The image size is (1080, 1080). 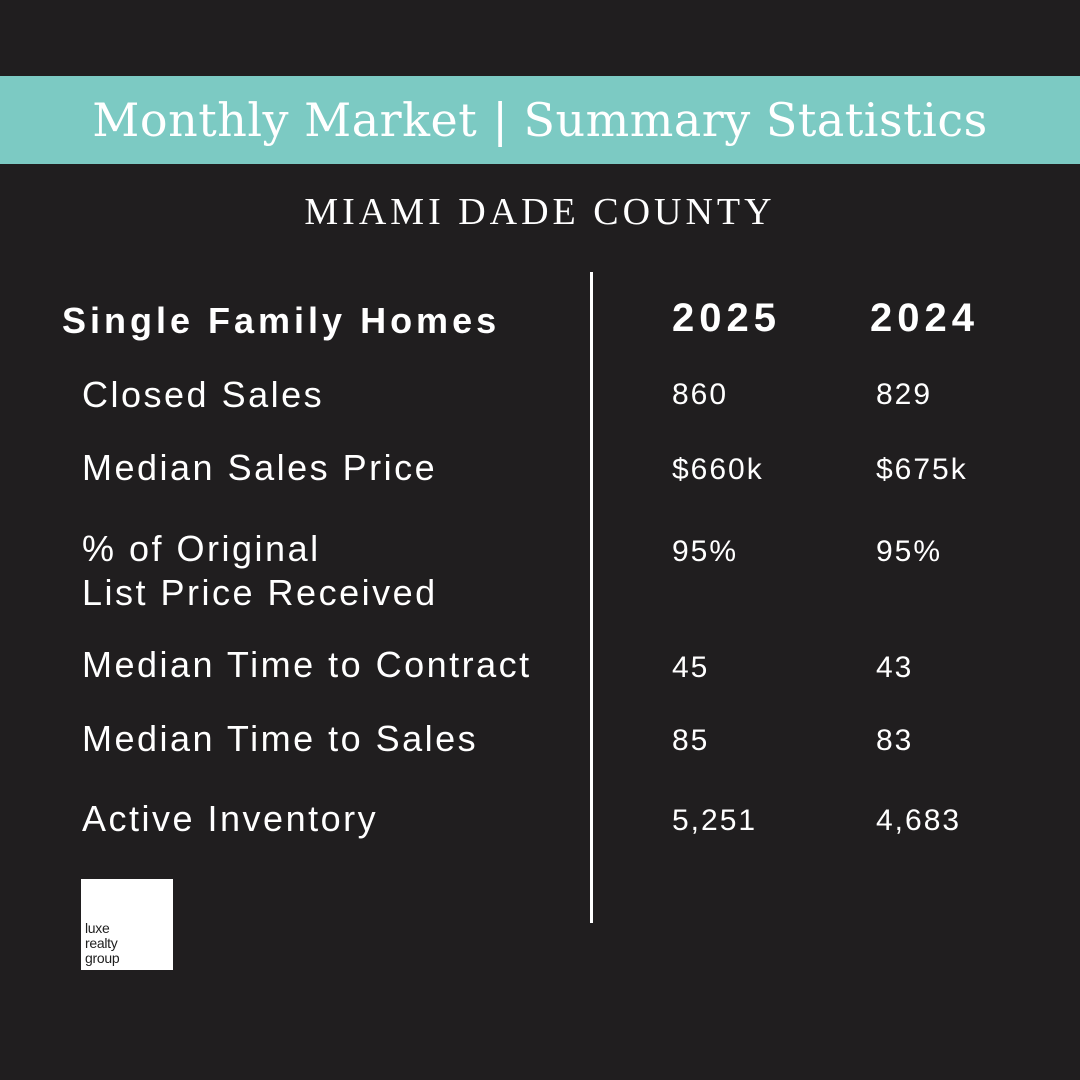 I want to click on median-time-sales-2024: 83, so click(x=895, y=740).